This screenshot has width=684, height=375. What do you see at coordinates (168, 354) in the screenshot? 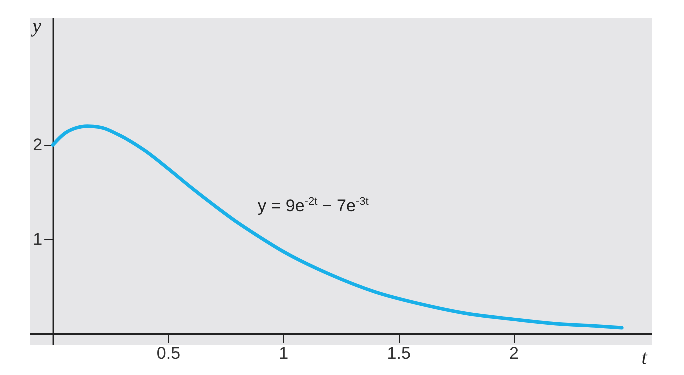
I see `x-tick-label: 0.5` at bounding box center [168, 354].